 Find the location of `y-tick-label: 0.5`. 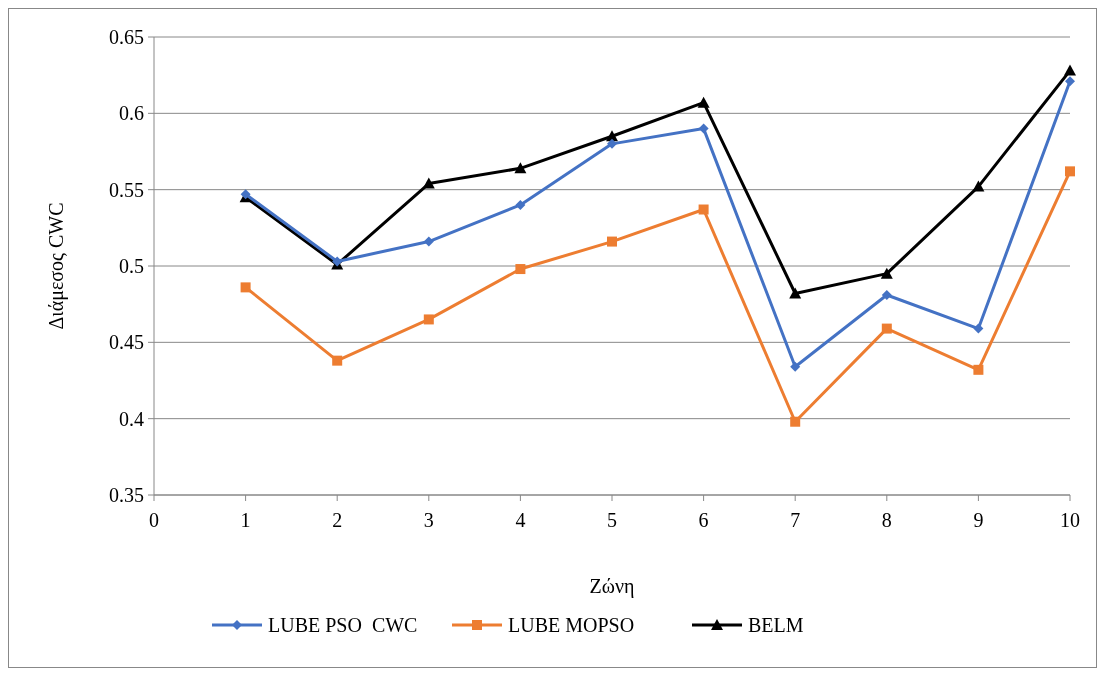

y-tick-label: 0.5 is located at coordinates (131, 266).